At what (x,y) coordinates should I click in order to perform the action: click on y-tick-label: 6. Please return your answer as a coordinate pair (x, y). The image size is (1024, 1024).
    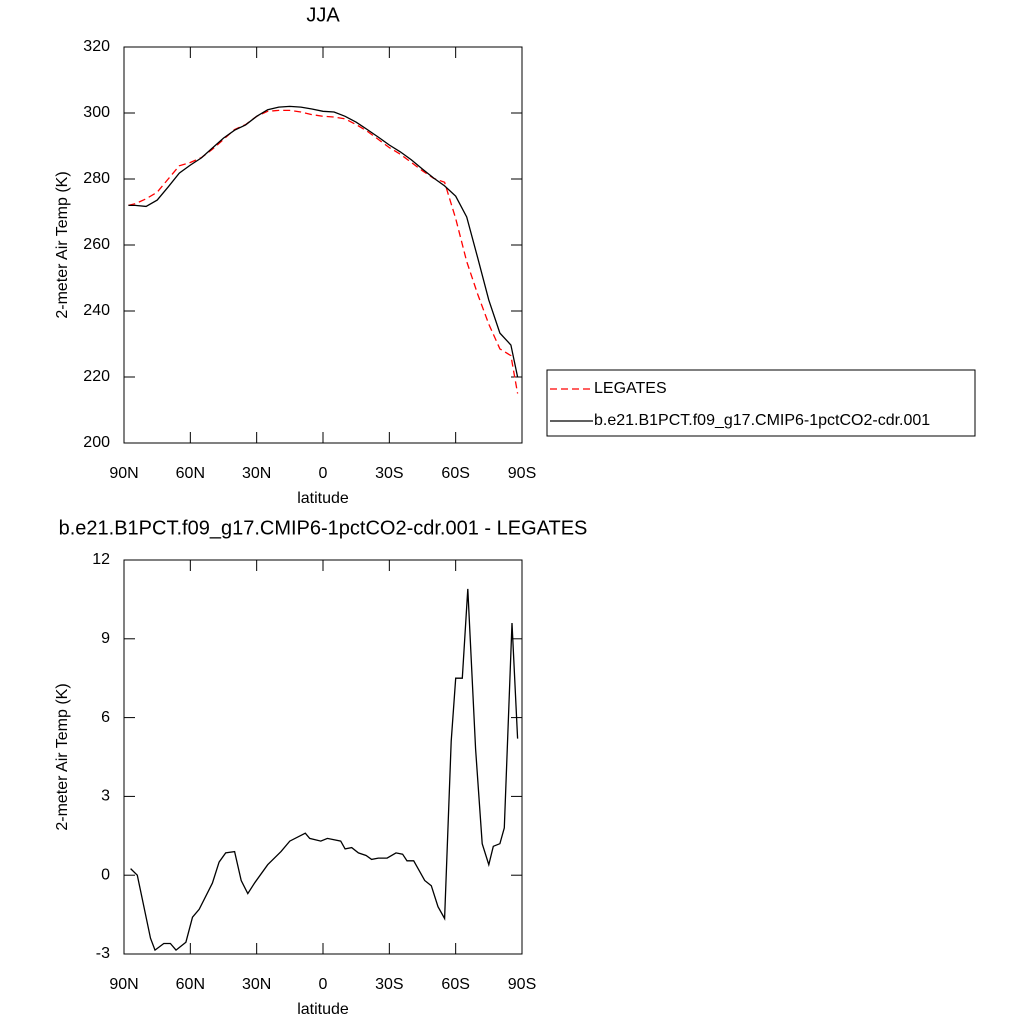
    Looking at the image, I should click on (105, 717).